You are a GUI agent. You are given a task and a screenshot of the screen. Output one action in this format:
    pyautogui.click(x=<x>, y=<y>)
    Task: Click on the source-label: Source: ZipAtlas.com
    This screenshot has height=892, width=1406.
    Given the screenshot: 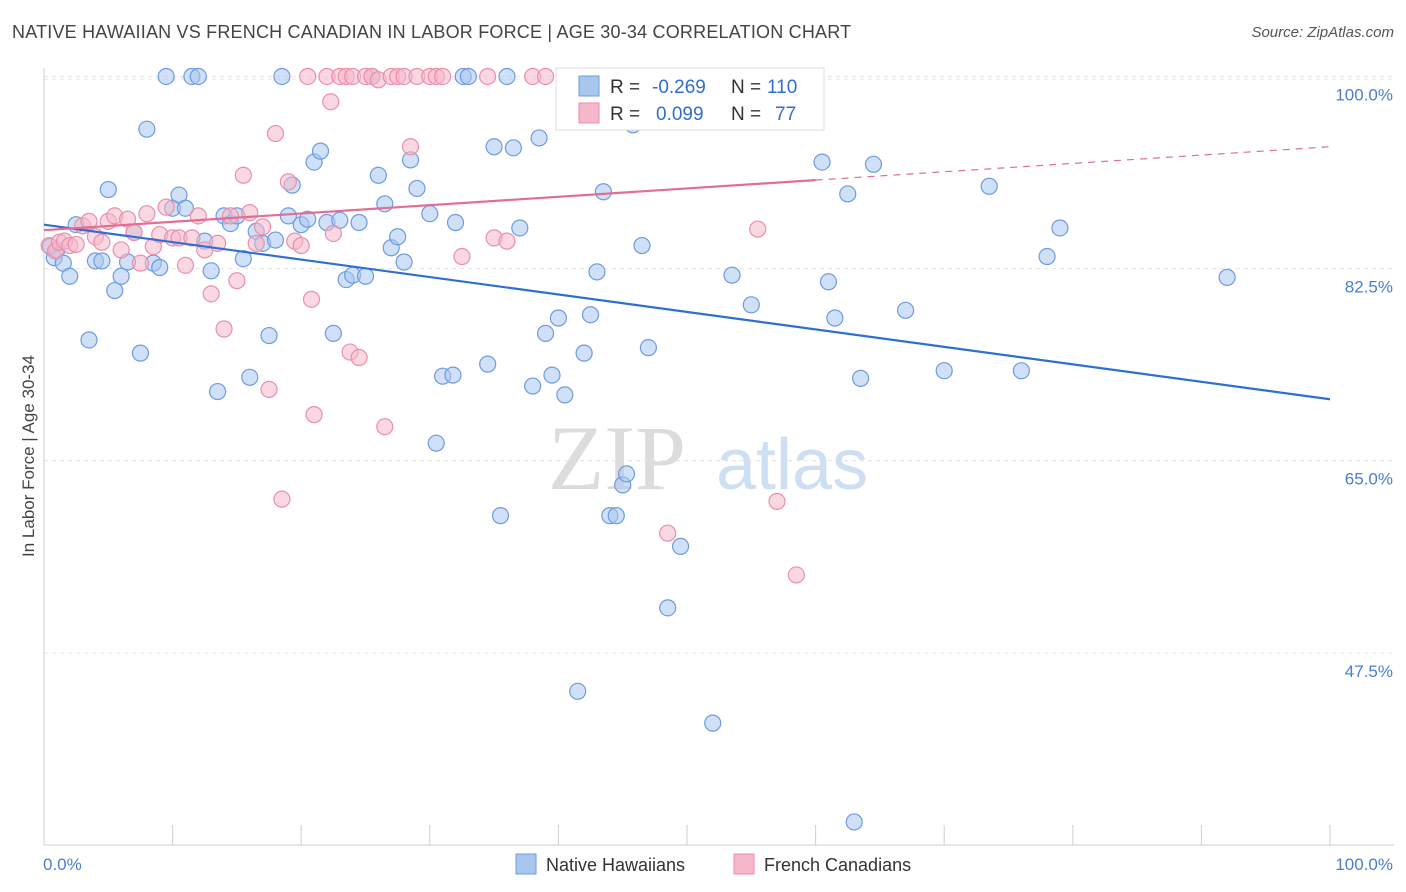 What is the action you would take?
    pyautogui.click(x=1322, y=32)
    